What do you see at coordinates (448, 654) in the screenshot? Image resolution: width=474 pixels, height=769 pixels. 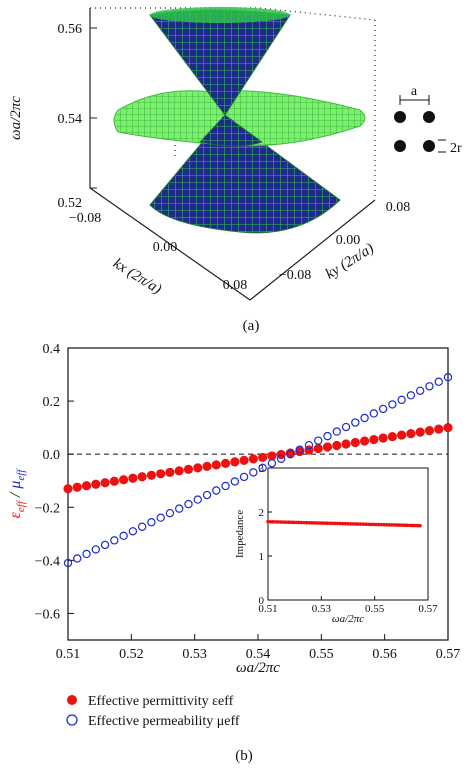 I see `x-tick-label: 0.57` at bounding box center [448, 654].